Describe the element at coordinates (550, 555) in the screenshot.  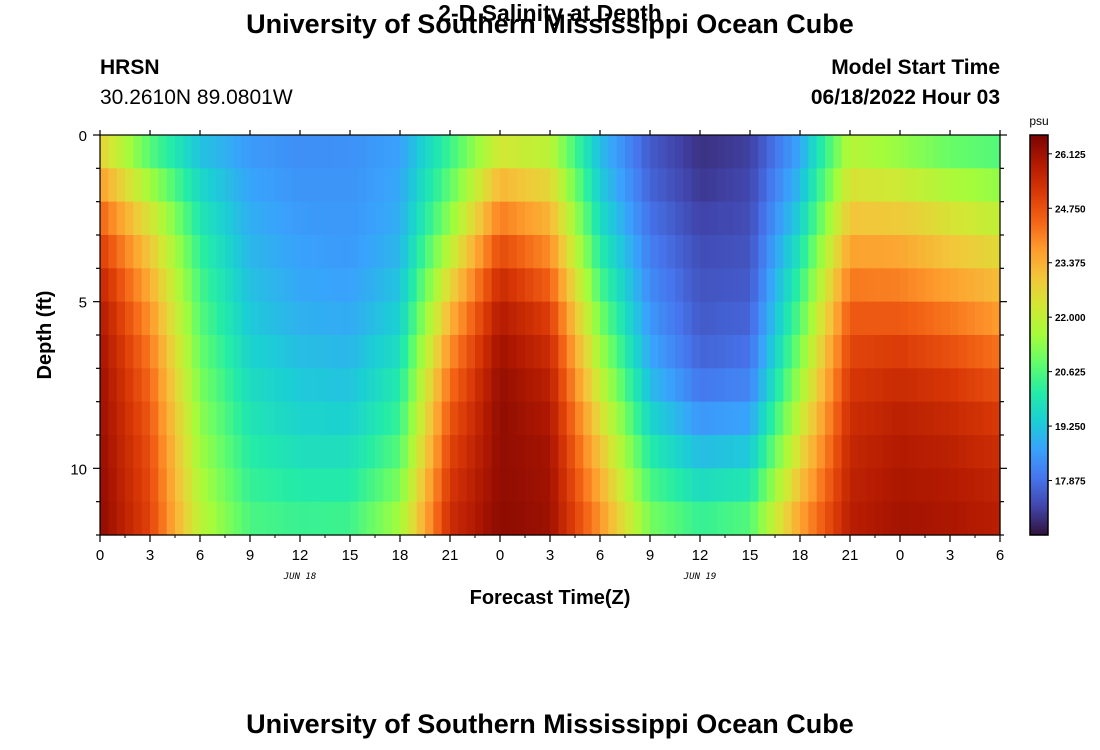
I see `x-tick-label: 3` at that location.